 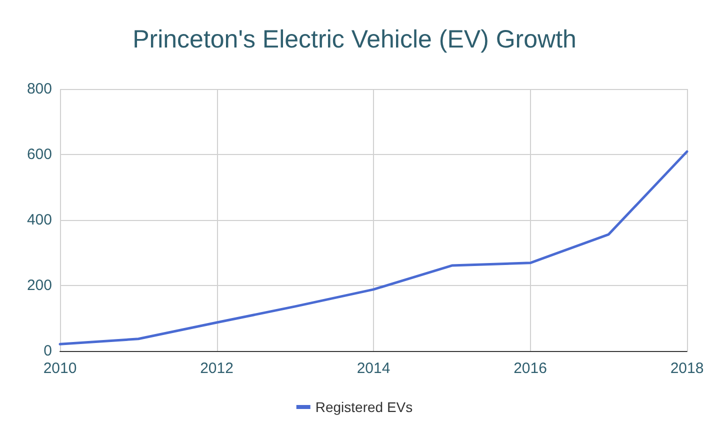 I want to click on x-tick-label: 2018, so click(x=687, y=368).